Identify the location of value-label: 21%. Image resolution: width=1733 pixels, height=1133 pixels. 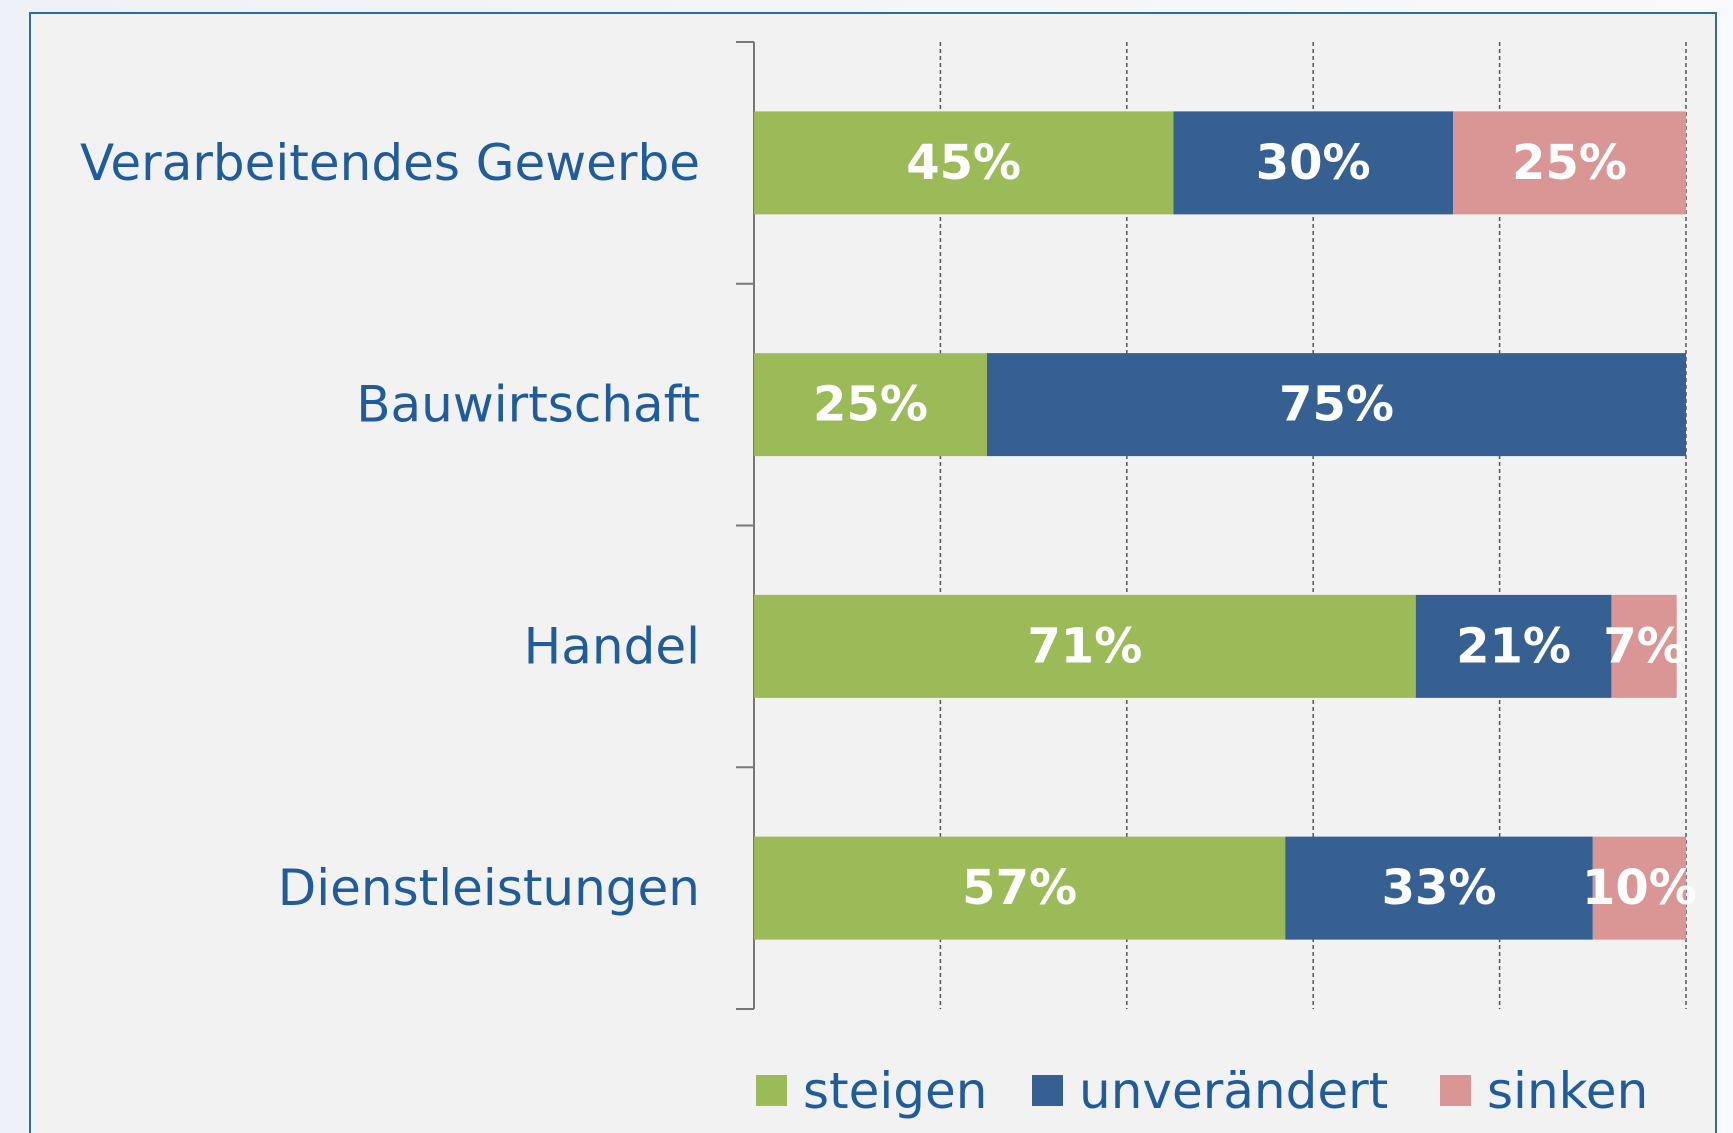
(1513, 646).